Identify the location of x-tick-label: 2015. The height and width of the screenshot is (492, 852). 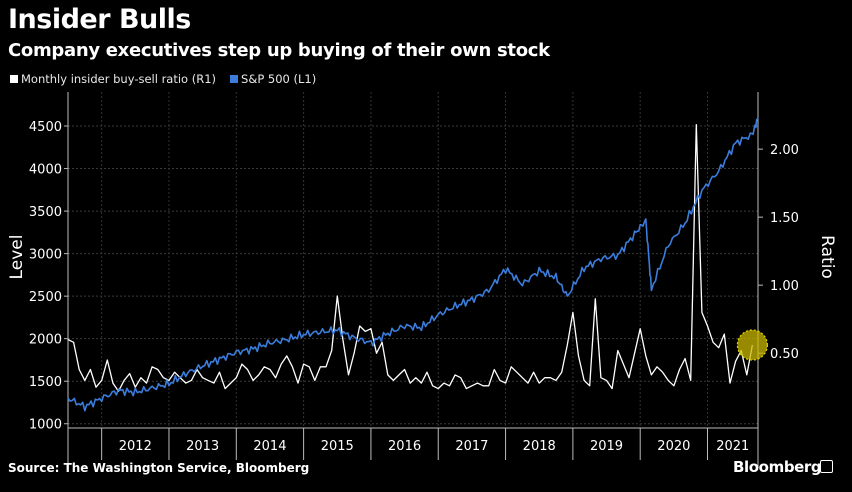
(337, 446).